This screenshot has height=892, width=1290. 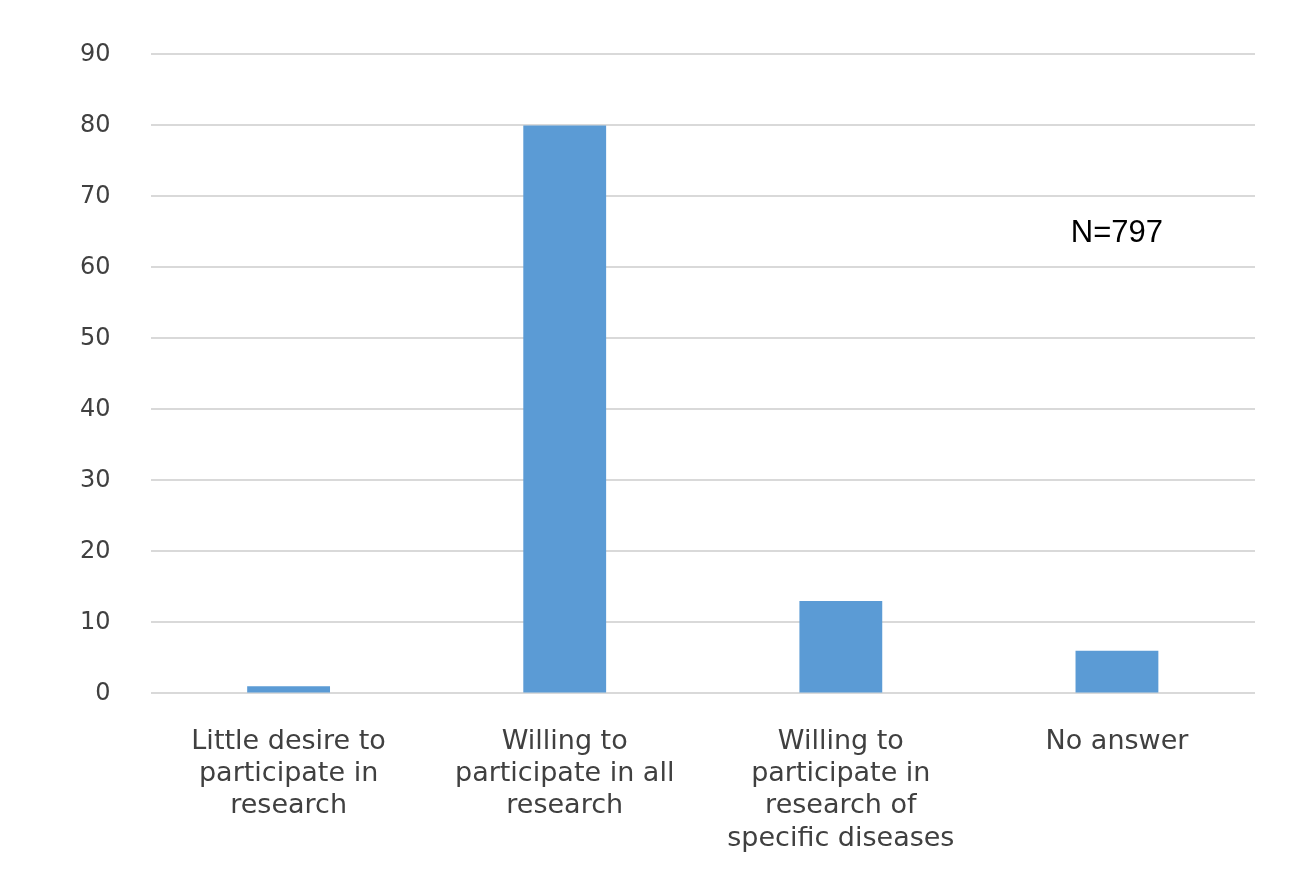 What do you see at coordinates (95, 123) in the screenshot?
I see `y-tick-label: 80` at bounding box center [95, 123].